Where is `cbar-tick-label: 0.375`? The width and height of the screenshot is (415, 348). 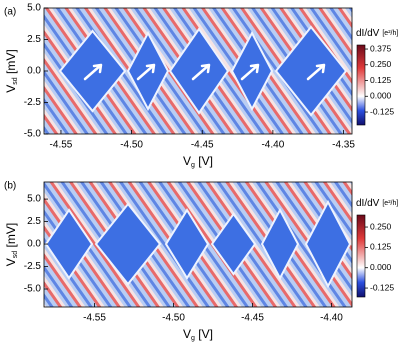 cbar-tick-label: 0.375 is located at coordinates (381, 48).